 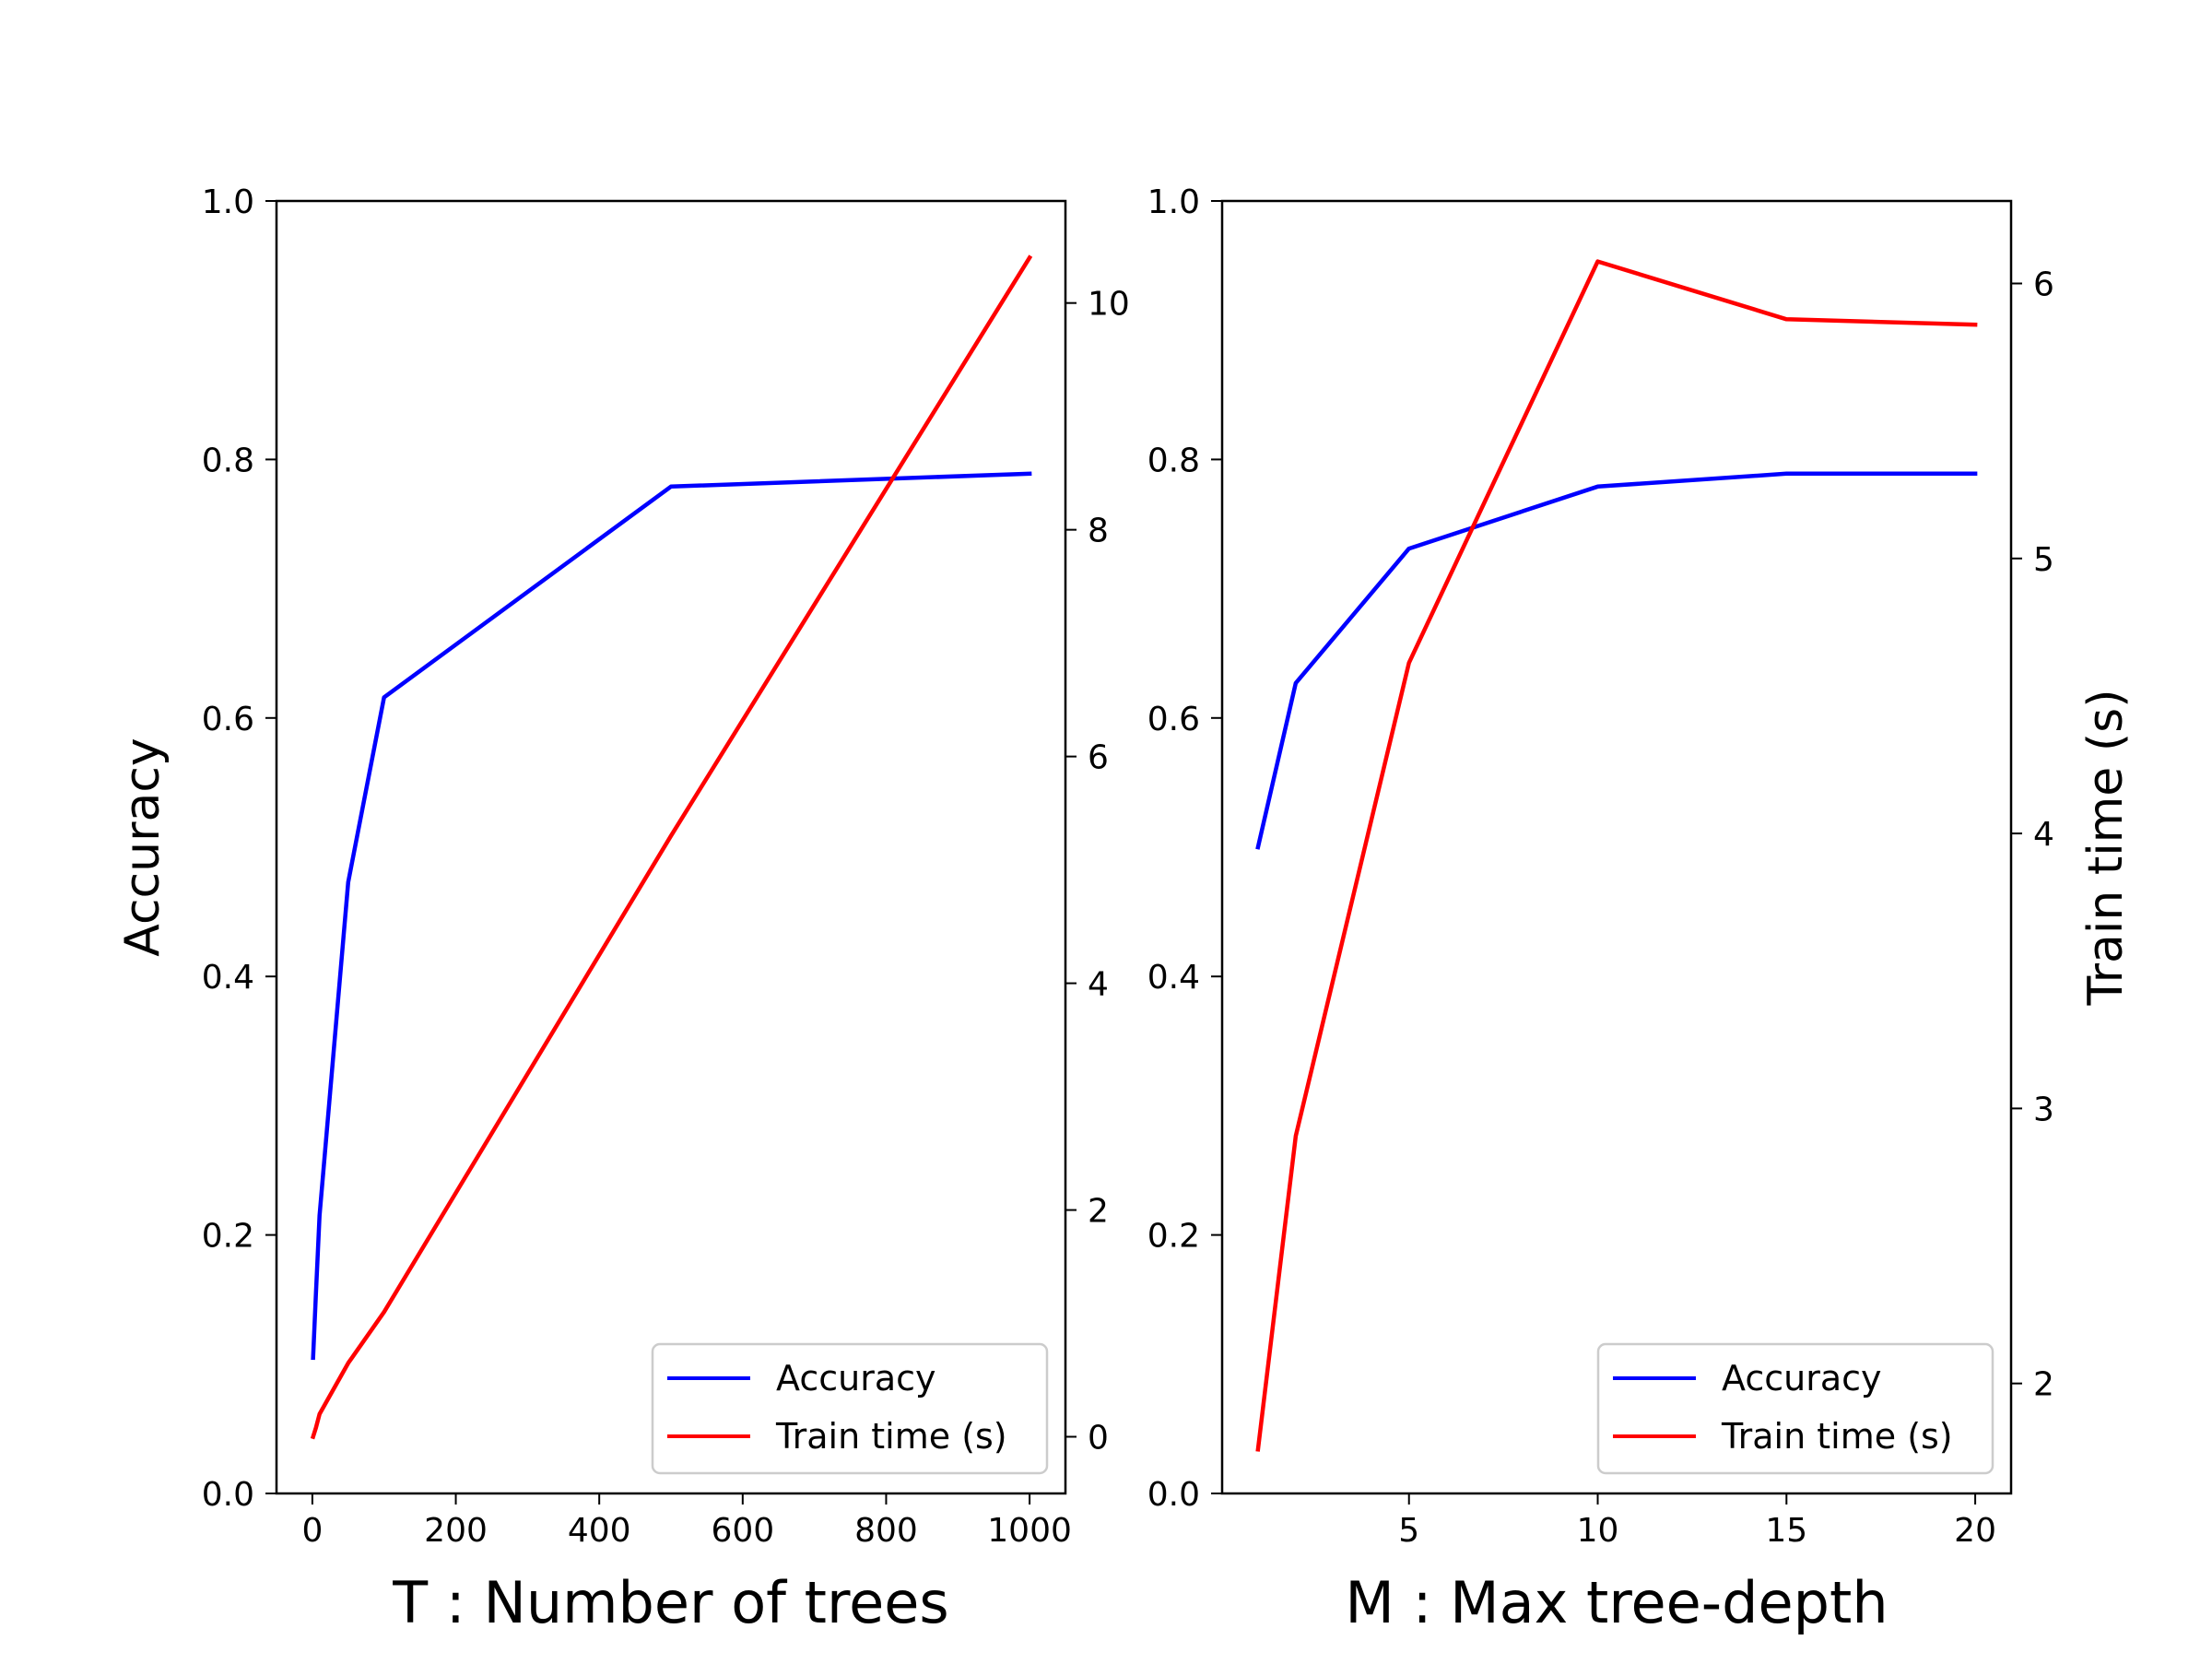 I want to click on x-axis-label: T : Number of trees, so click(x=670, y=1602).